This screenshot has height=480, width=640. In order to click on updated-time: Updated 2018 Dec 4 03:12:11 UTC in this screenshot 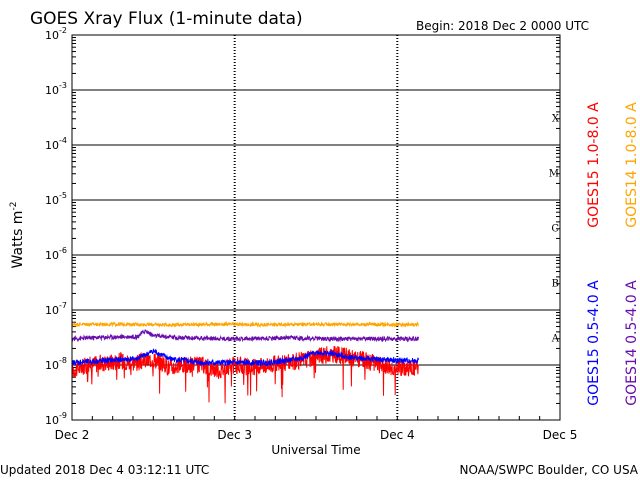, I will do `click(104, 470)`.